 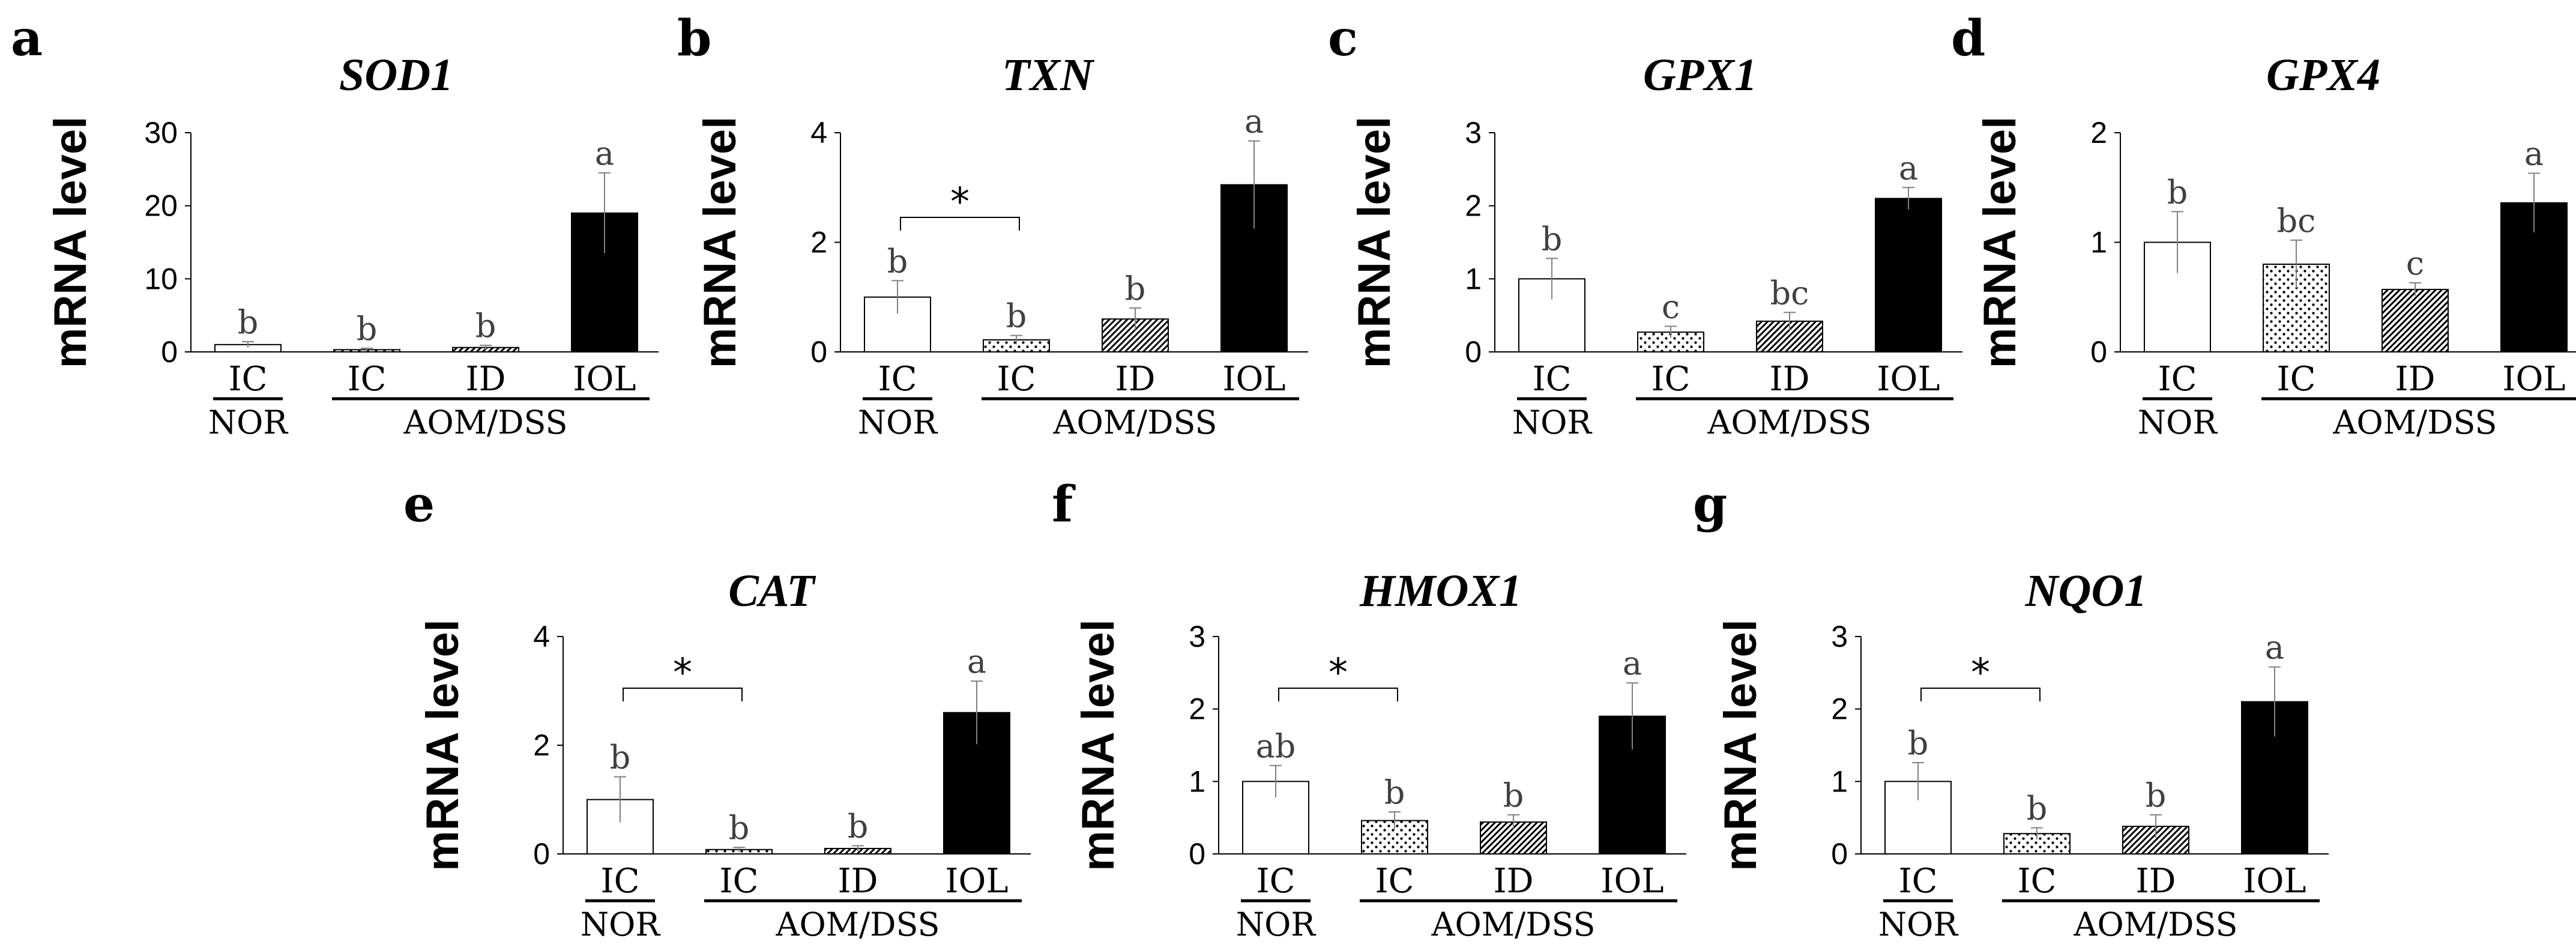 I want to click on y-tick-label: 10, so click(x=161, y=278).